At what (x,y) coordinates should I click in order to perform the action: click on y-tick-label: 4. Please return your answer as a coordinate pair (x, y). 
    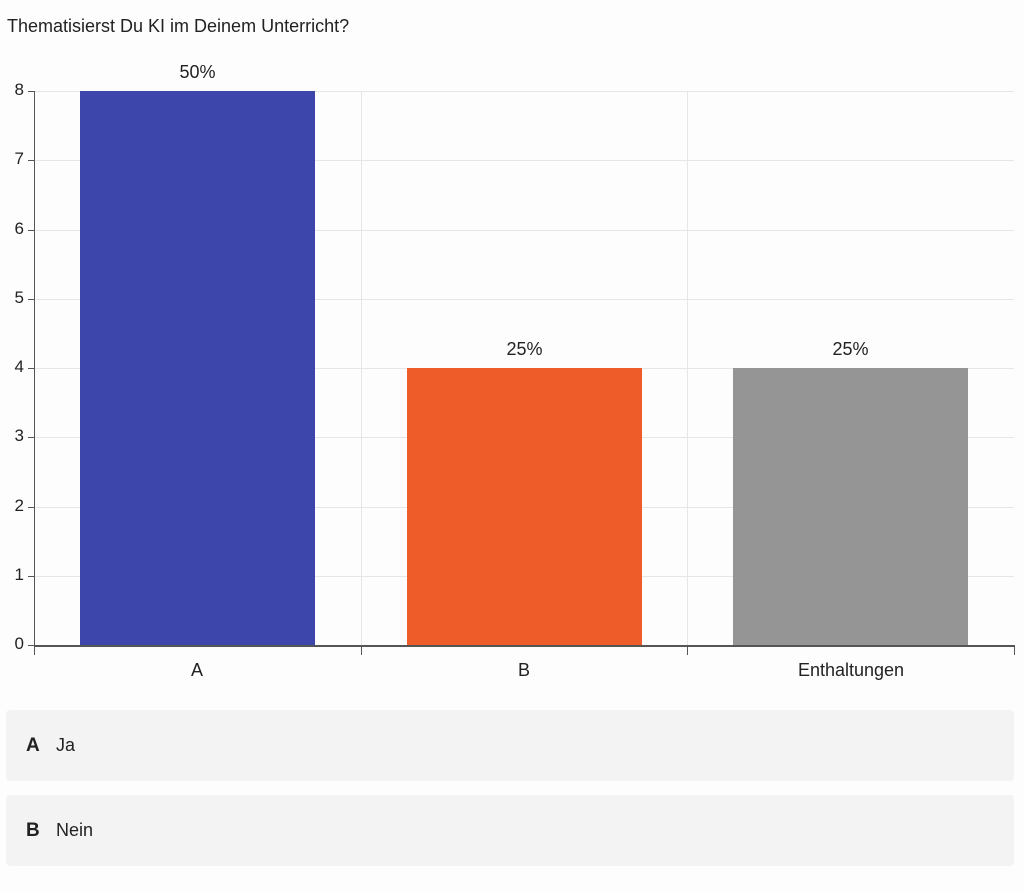
    Looking at the image, I should click on (19, 366).